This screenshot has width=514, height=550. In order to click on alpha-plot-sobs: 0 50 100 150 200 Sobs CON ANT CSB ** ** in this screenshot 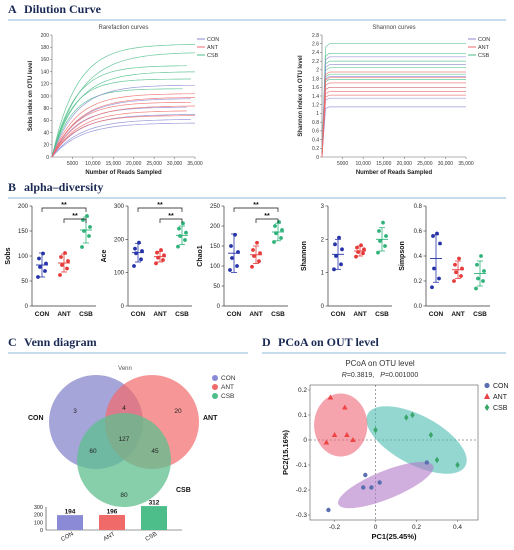, I will do `click(50, 260)`.